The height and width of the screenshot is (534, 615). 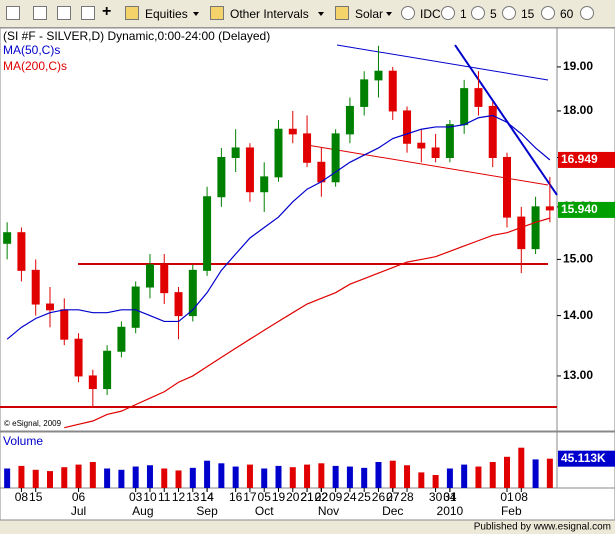 I want to click on x-tick-label: 03, so click(x=136, y=497).